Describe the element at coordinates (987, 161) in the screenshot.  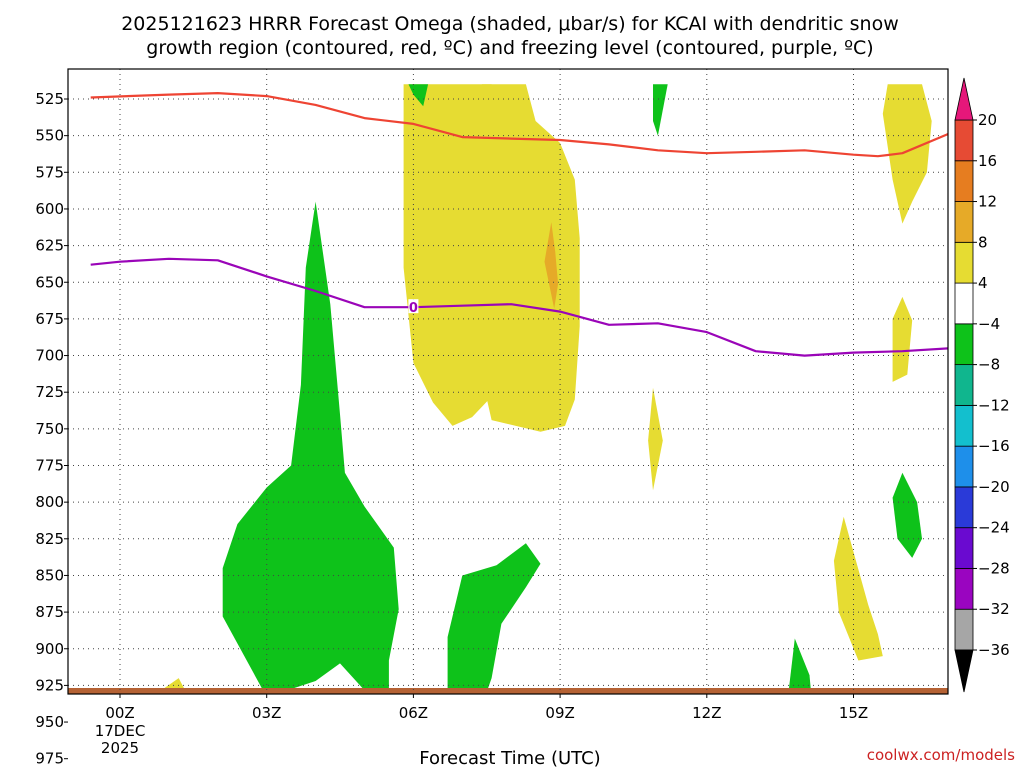
I see `colorbar-label: 16` at that location.